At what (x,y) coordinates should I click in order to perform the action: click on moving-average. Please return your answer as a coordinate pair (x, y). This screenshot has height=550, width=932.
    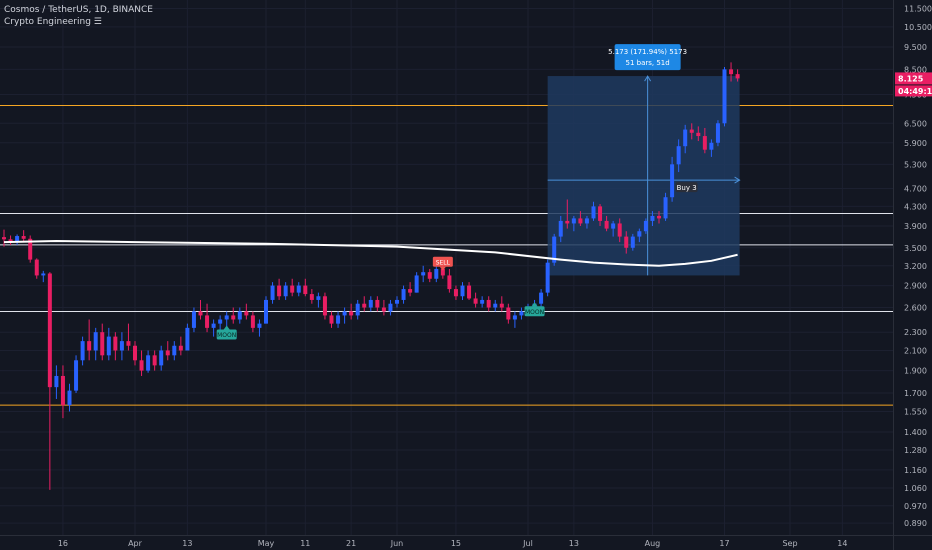
    Looking at the image, I should click on (370, 253).